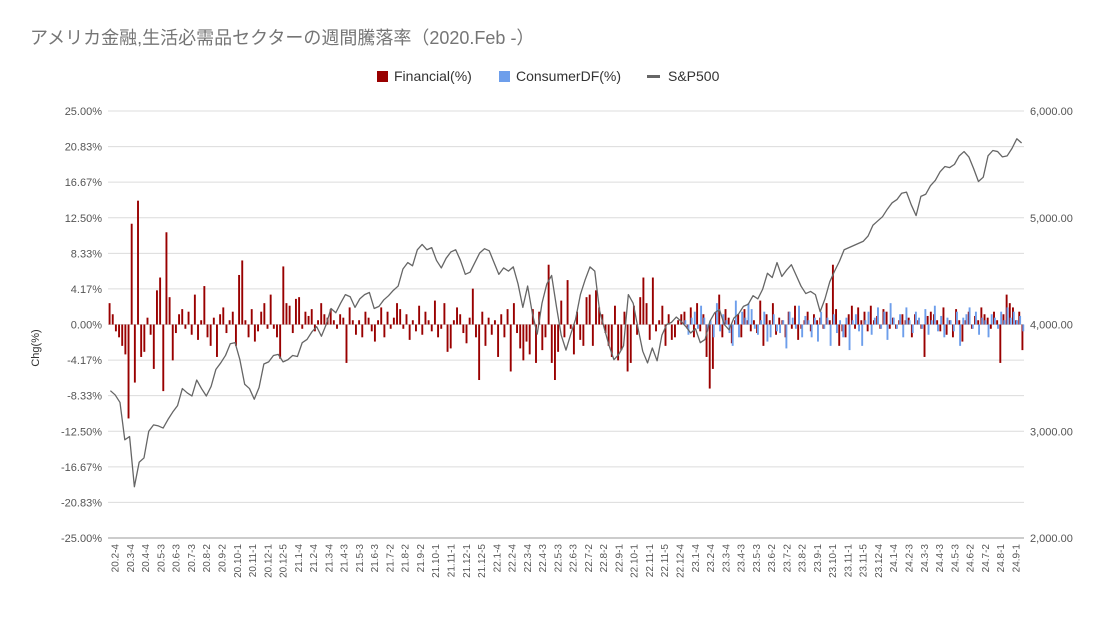 The height and width of the screenshot is (619, 1104). Describe the element at coordinates (543, 558) in the screenshot. I see `x-tick-label: 22.4-3` at that location.